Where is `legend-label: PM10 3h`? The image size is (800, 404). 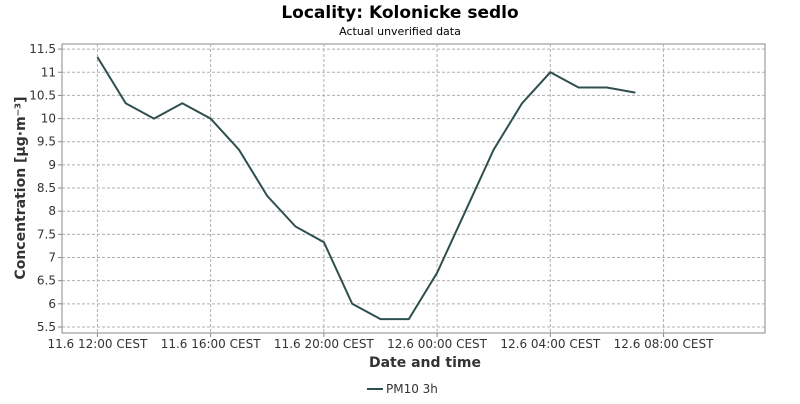 legend-label: PM10 3h is located at coordinates (412, 389).